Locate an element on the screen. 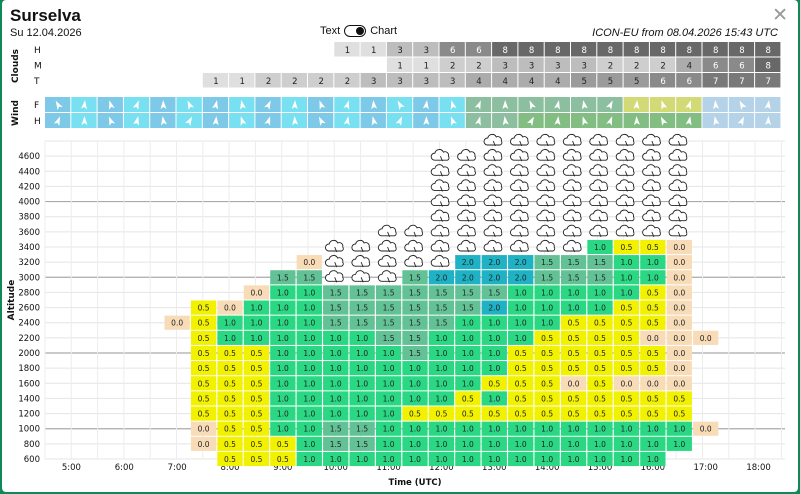 This screenshot has width=800, height=494. close-icon: ✕ is located at coordinates (780, 15).